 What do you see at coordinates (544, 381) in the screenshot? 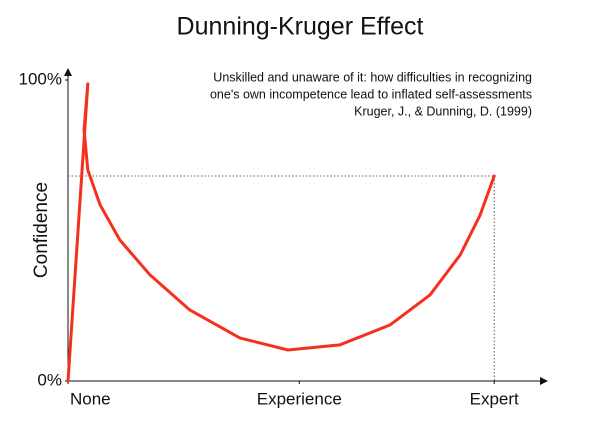
I see `x-axis-arrow` at bounding box center [544, 381].